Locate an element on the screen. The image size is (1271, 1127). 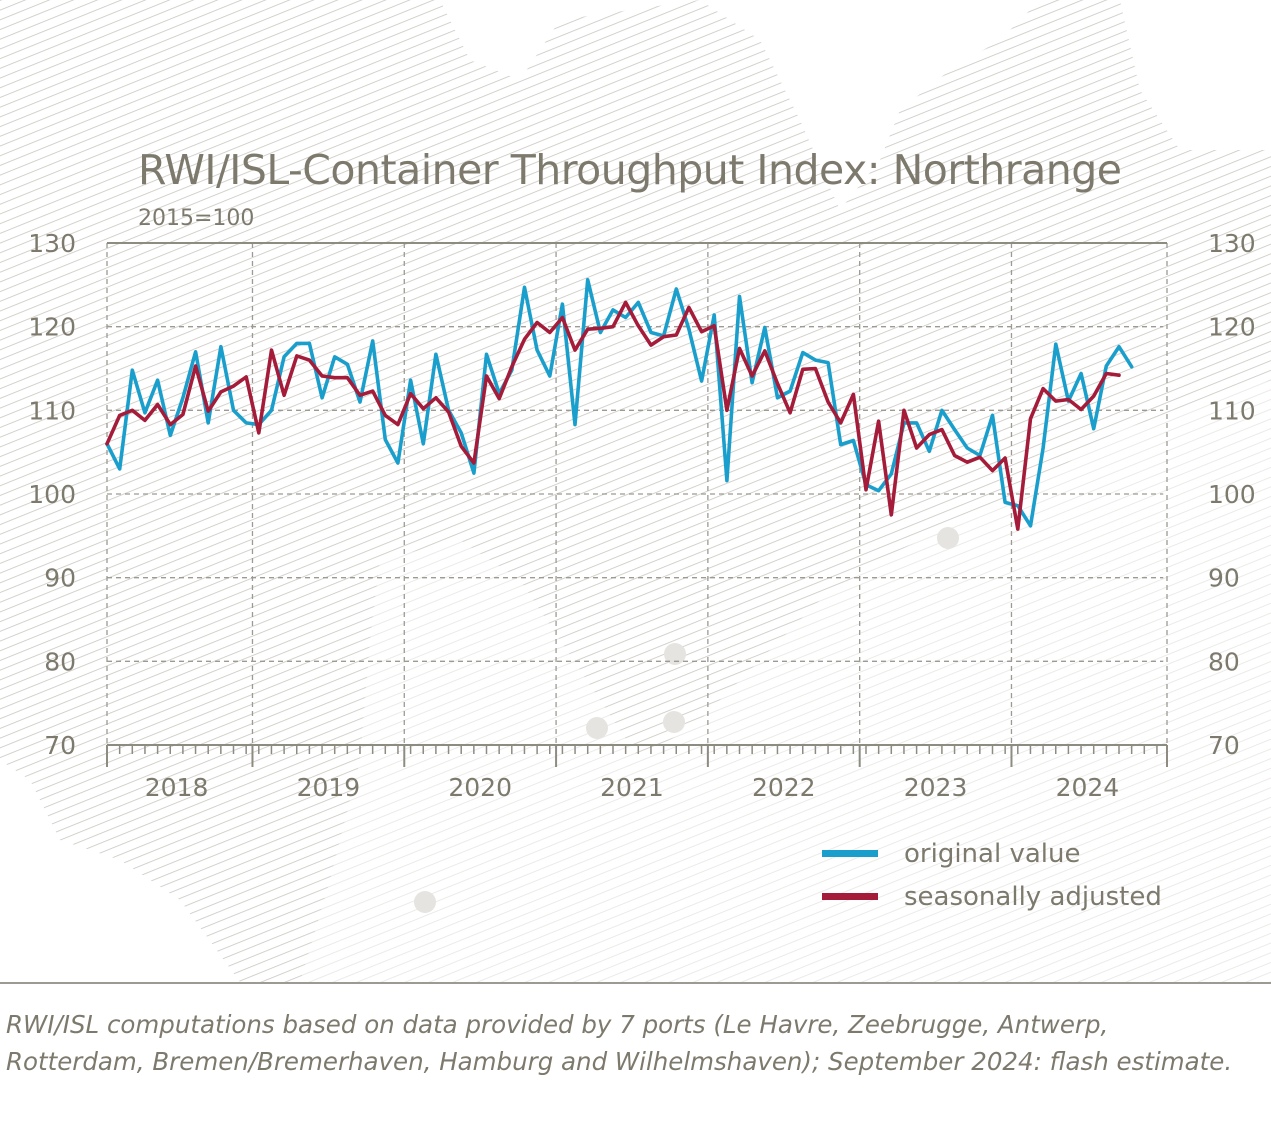
y-tick-label-right: 110 is located at coordinates (1232, 410).